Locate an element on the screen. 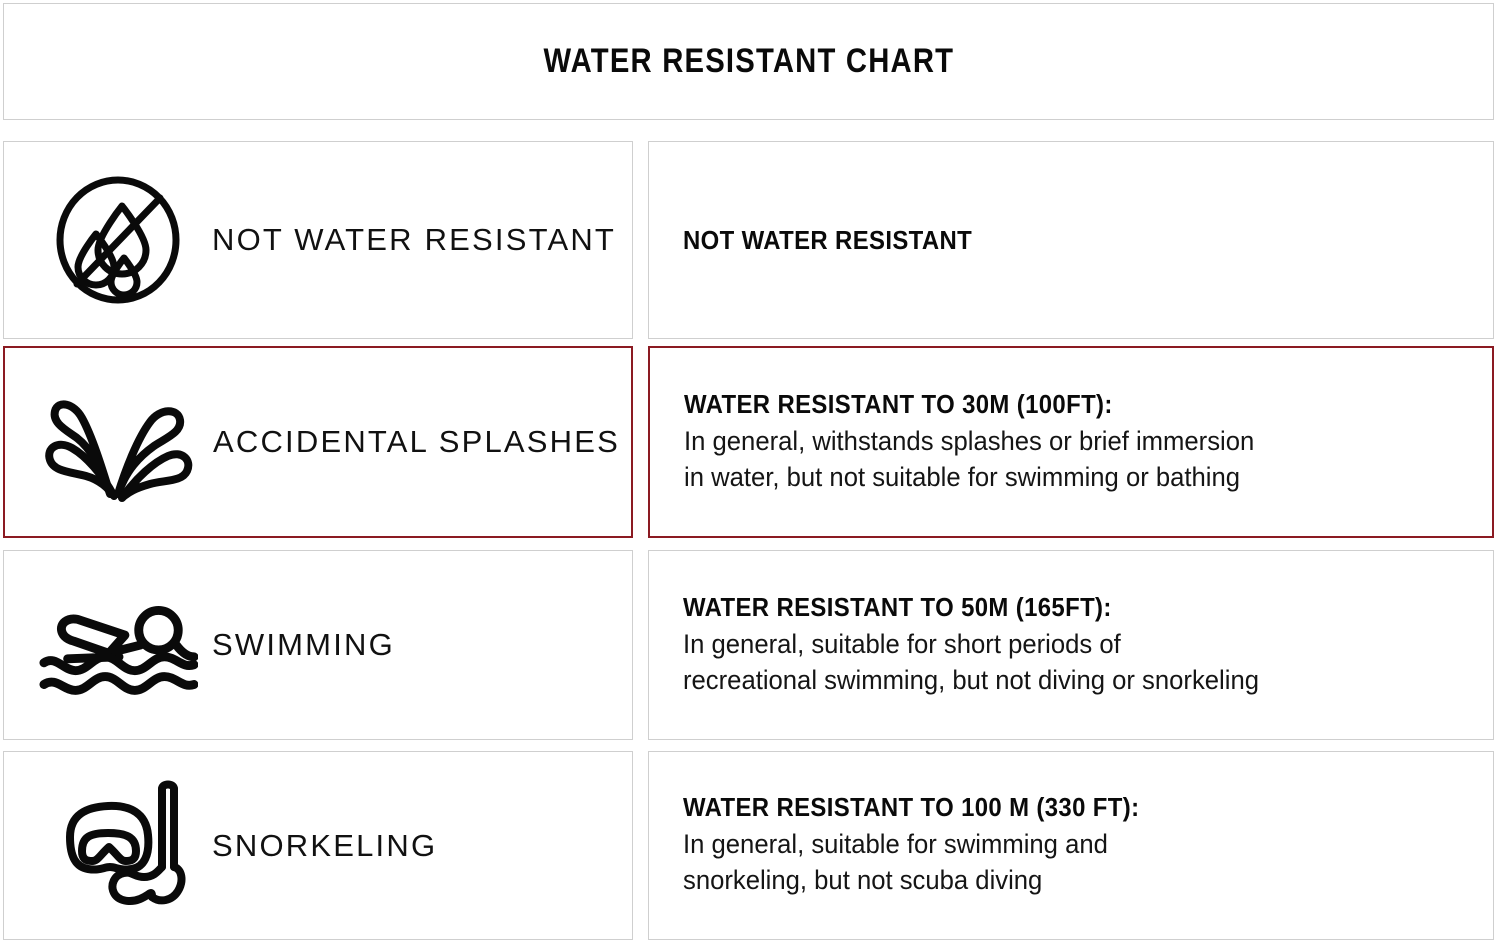 This screenshot has width=1500, height=945. row-description-cell: NOT WATER RESISTANT is located at coordinates (1071, 240).